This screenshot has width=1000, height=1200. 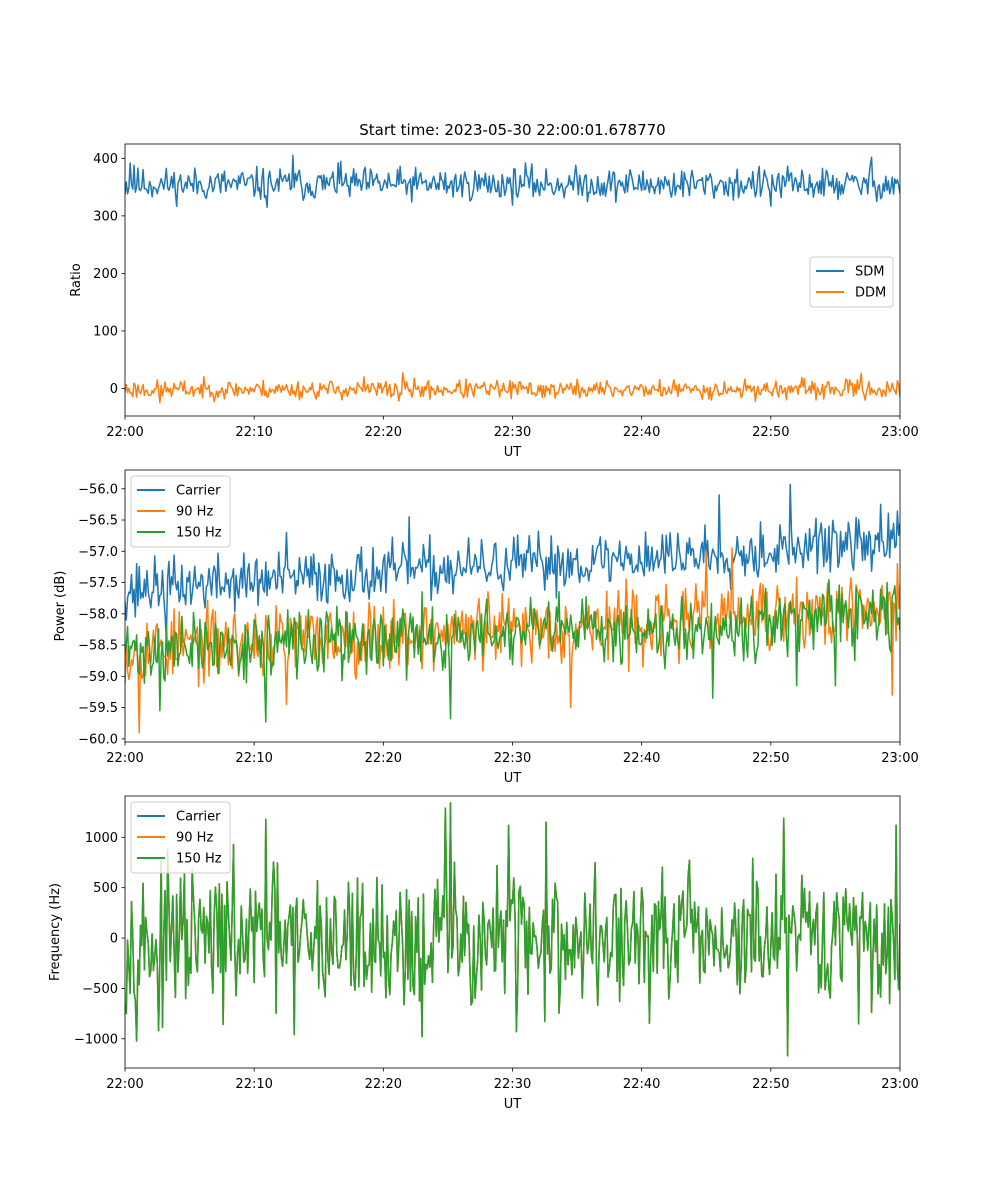 I want to click on panel-2-y-tick-label: −60.0, so click(x=98, y=739).